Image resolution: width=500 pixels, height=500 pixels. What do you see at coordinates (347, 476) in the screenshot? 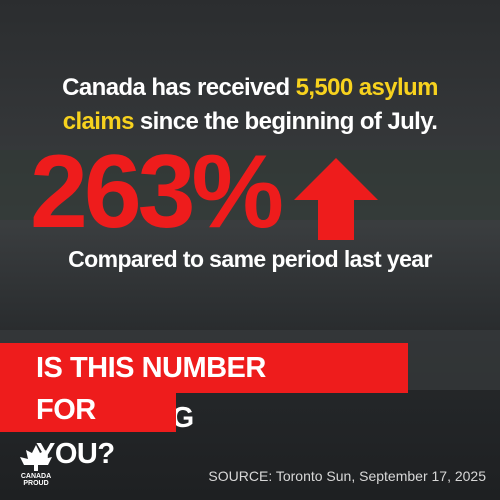
I see `source: SOURCE: Toronto Sun, September 17, 2025` at bounding box center [347, 476].